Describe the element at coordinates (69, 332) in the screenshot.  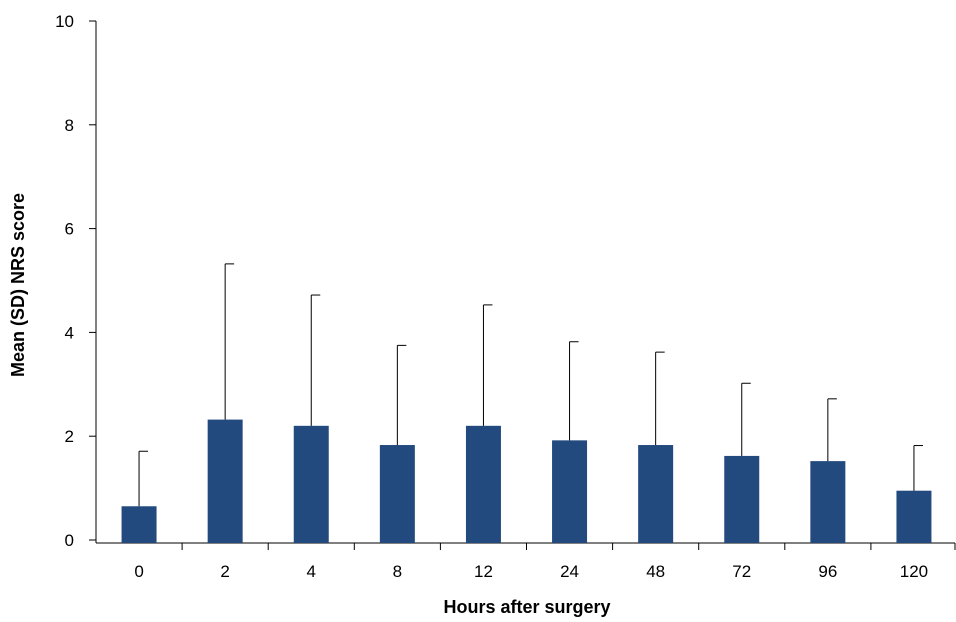
I see `y-tick-label: 4` at that location.